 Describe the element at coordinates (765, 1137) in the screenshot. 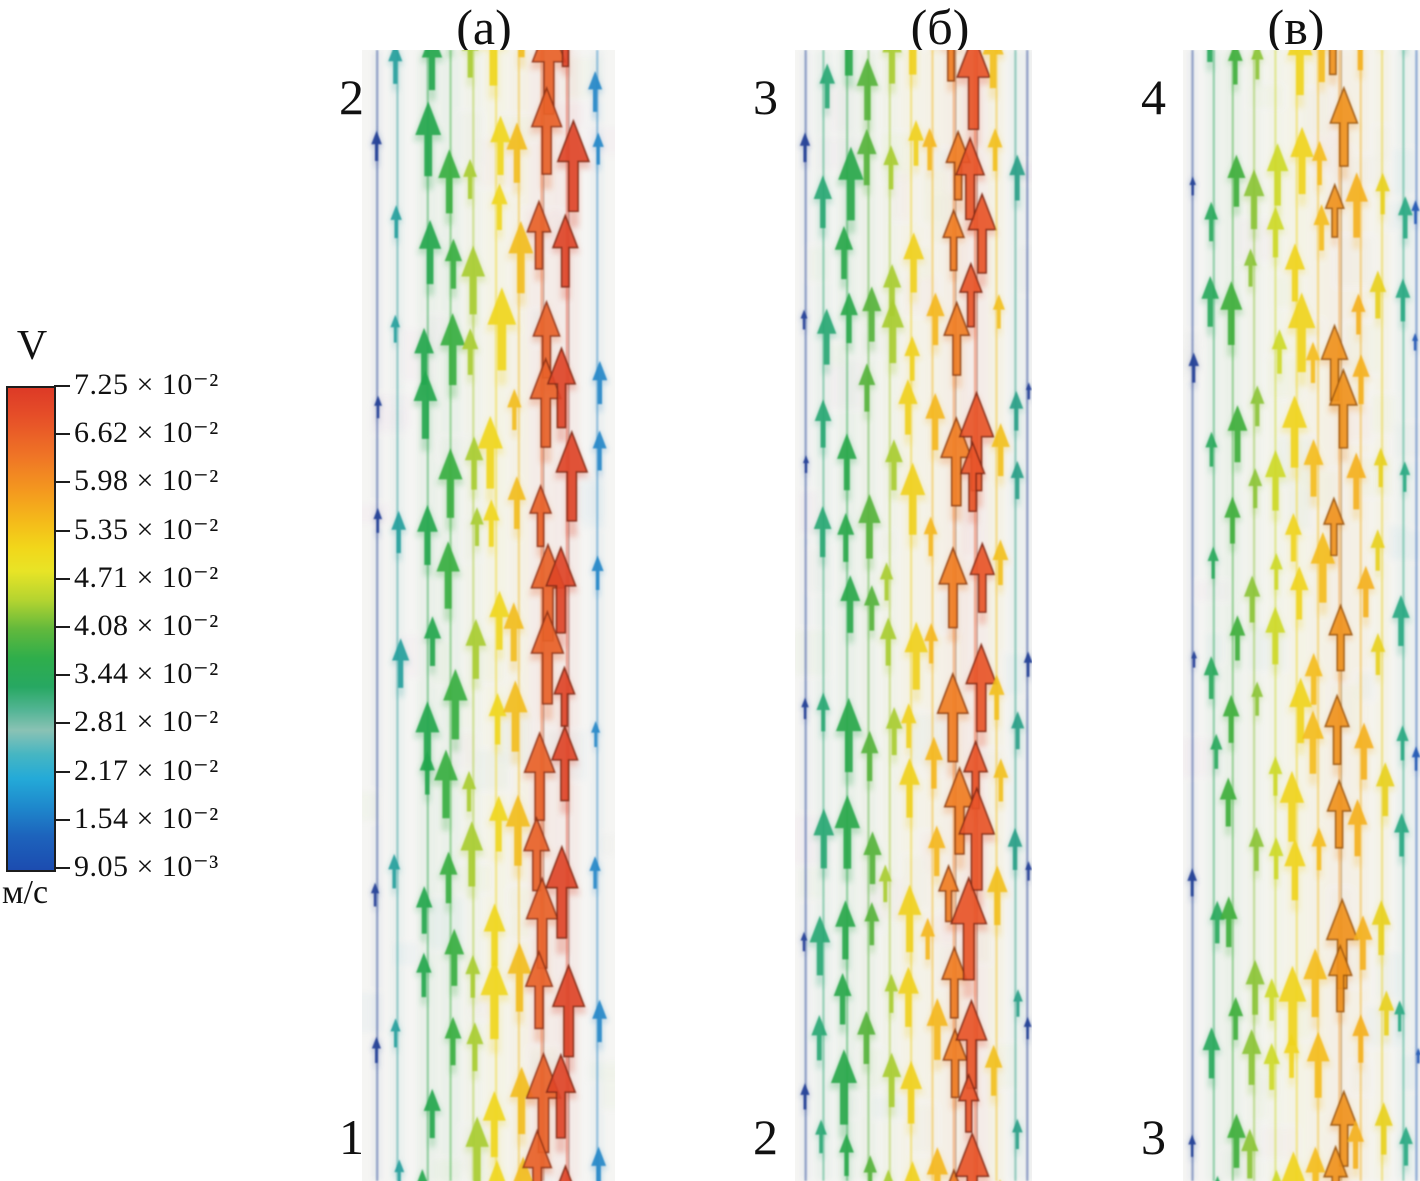

I see `marker-bottom-b: 2` at that location.